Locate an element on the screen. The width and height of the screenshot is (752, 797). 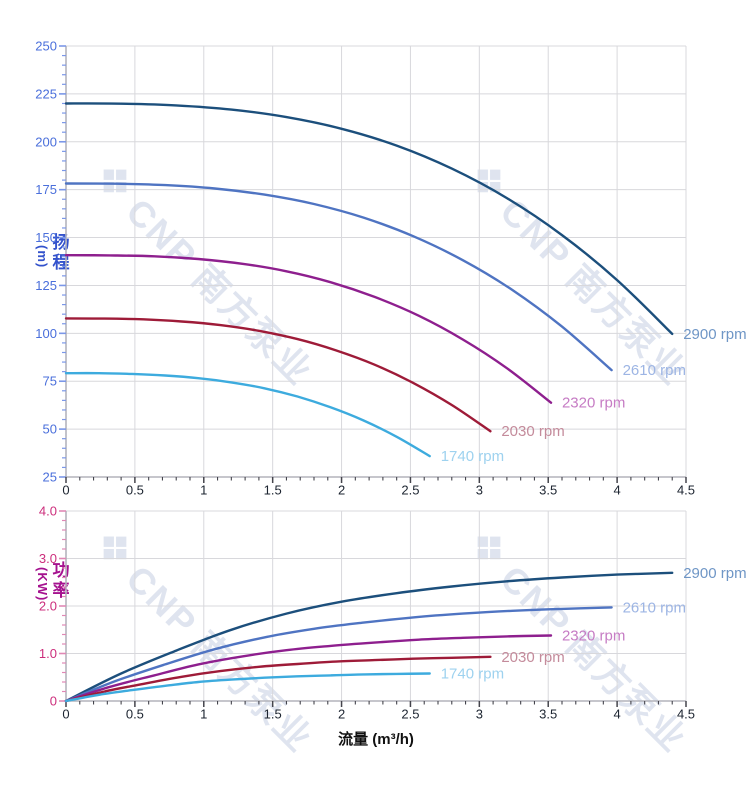
y-tick-label: 0 is located at coordinates (53, 701).